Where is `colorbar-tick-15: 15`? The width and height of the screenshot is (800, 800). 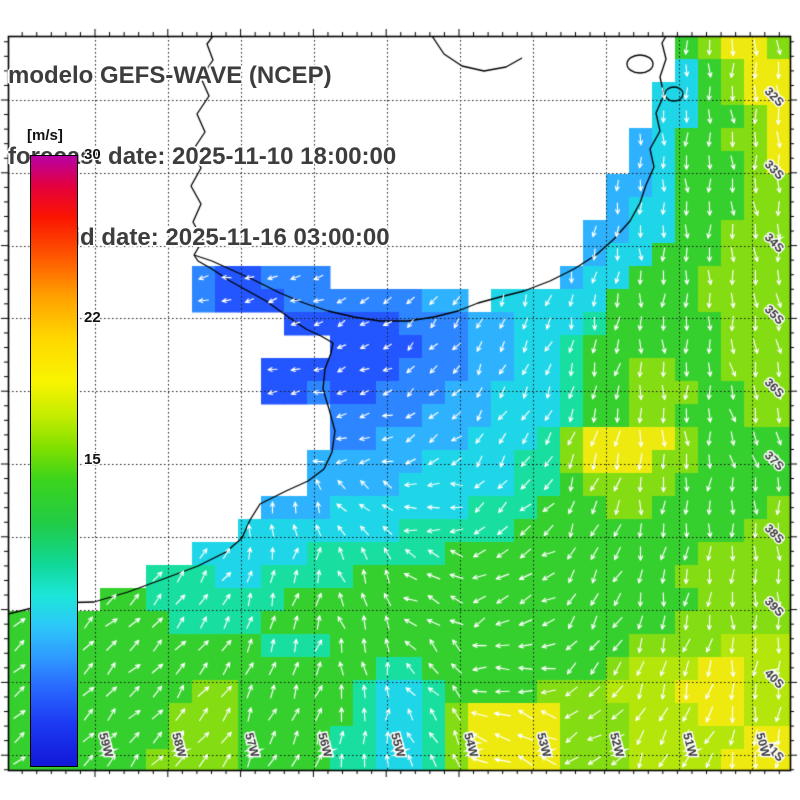 colorbar-tick-15: 15 is located at coordinates (92, 459).